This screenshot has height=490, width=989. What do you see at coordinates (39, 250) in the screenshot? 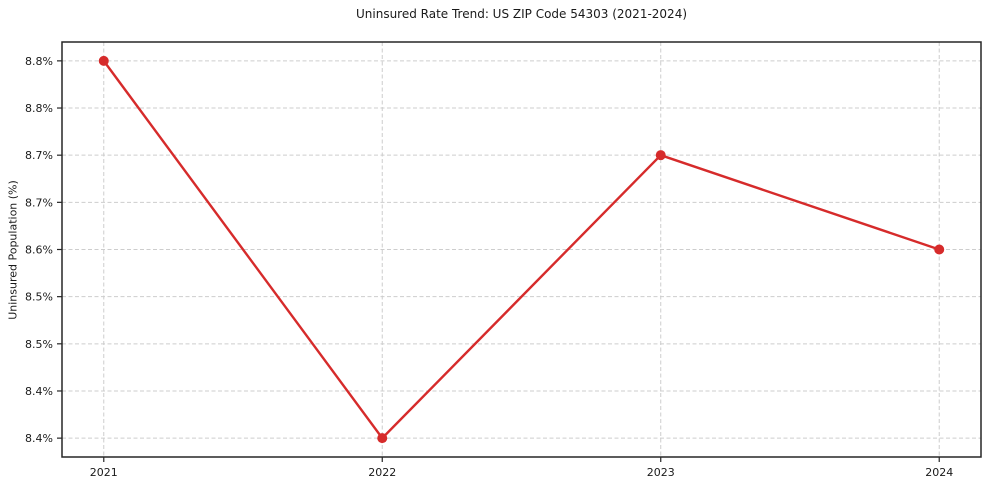
I see `y-tick-label: 8.6%` at bounding box center [39, 250].